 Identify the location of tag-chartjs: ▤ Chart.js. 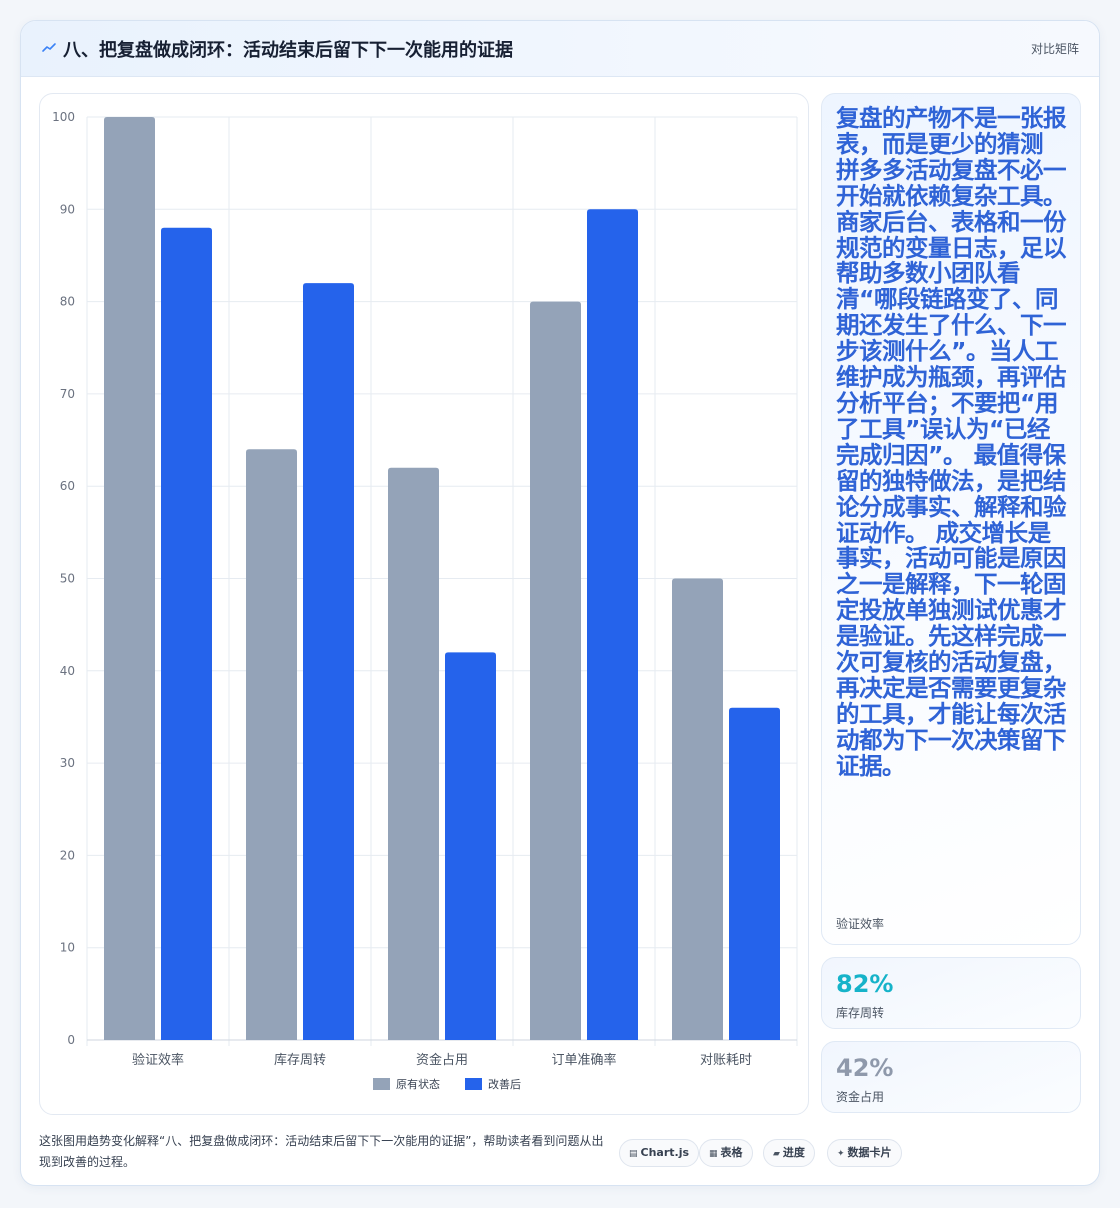
(659, 1153).